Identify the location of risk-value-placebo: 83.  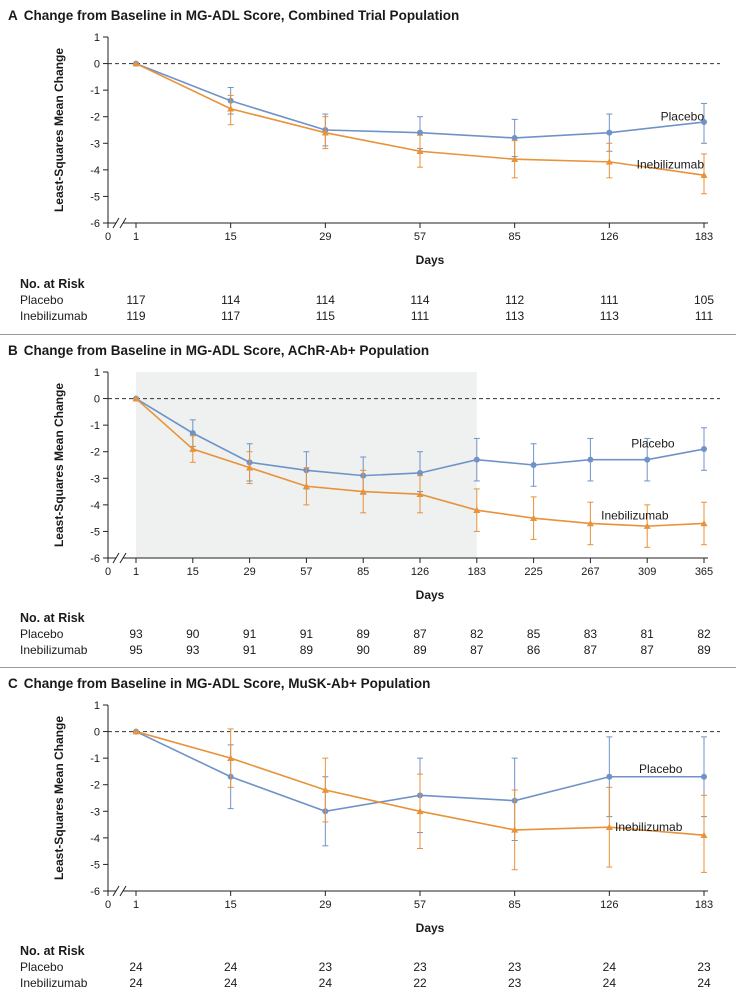
(590, 634).